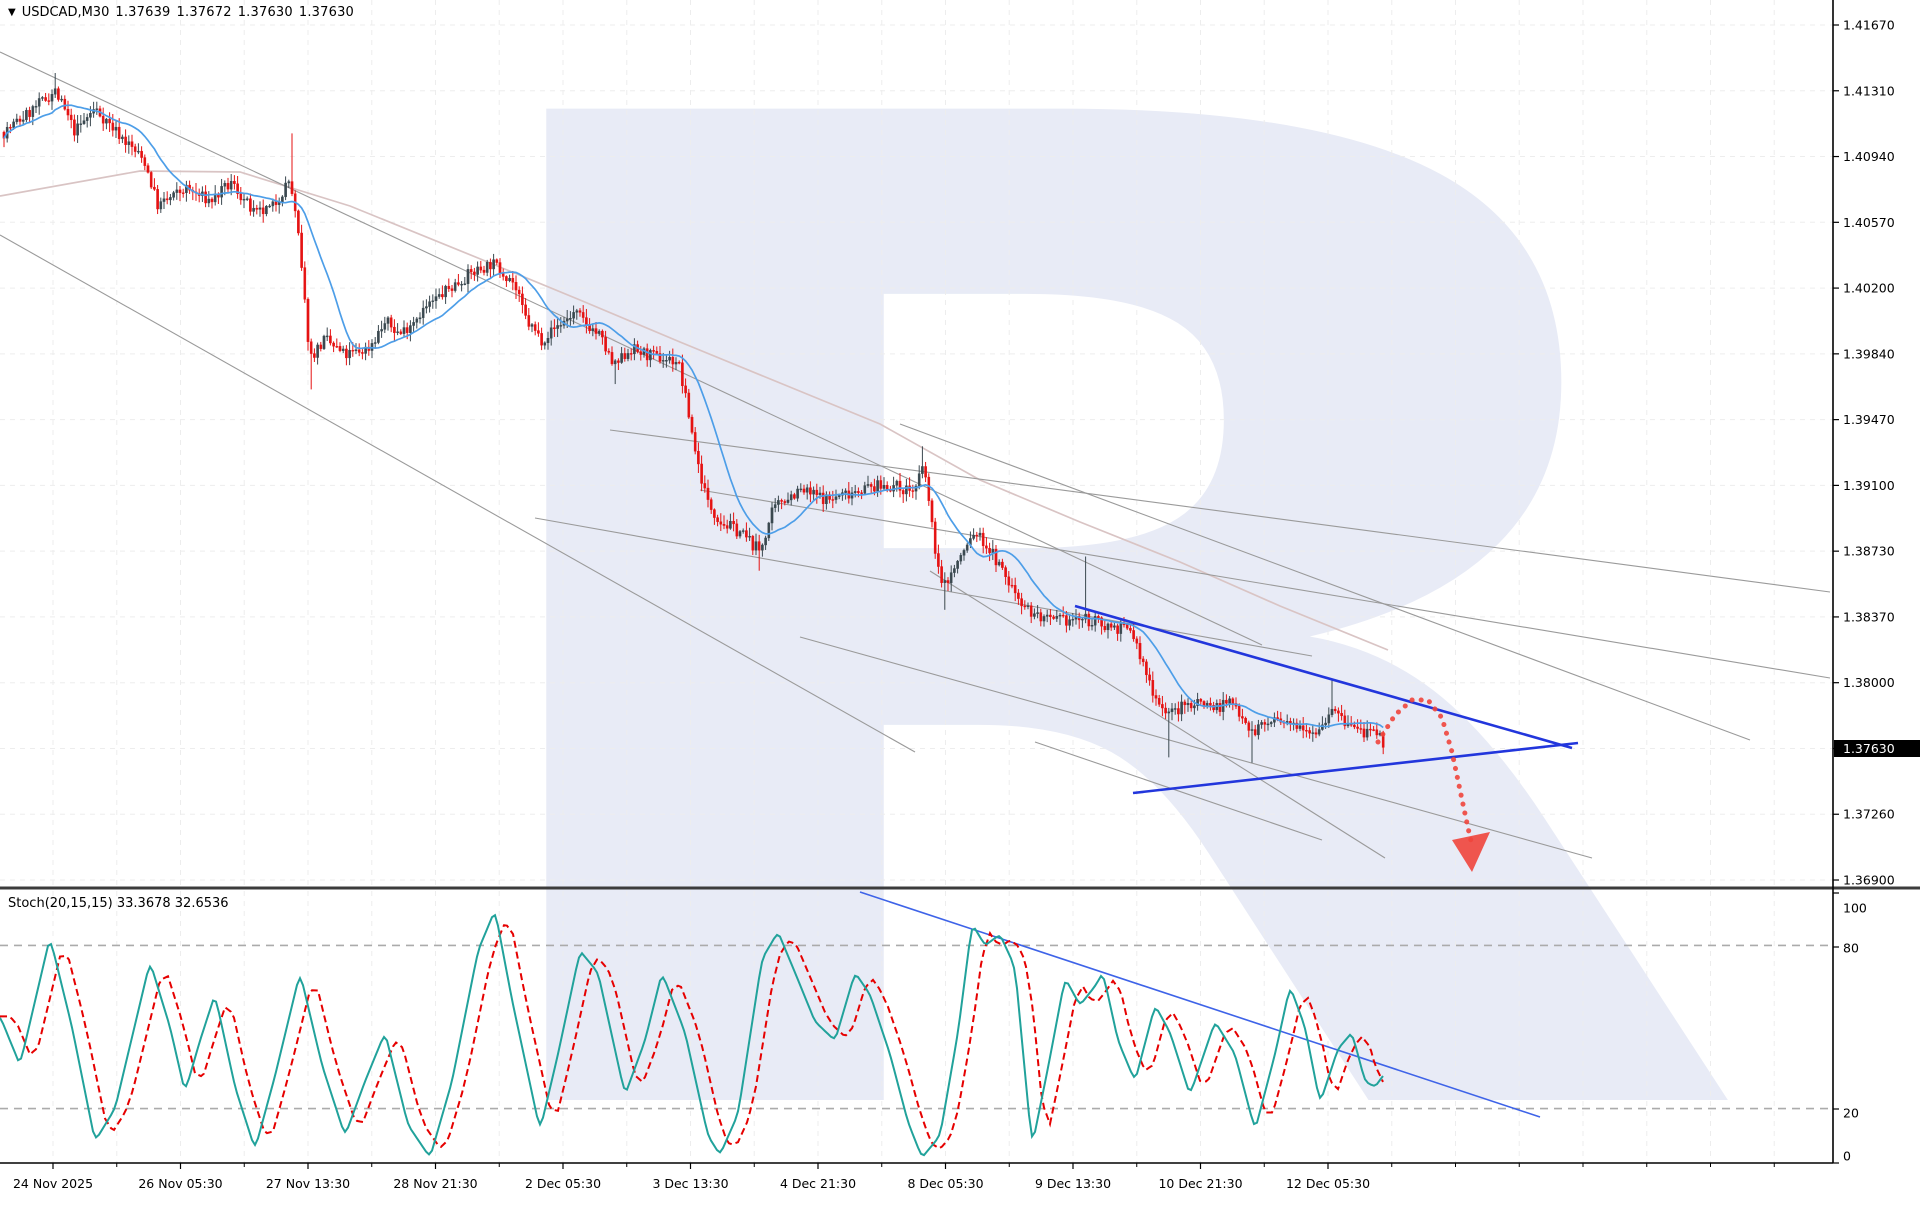  I want to click on price-axis-label: 1.40940, so click(1869, 156).